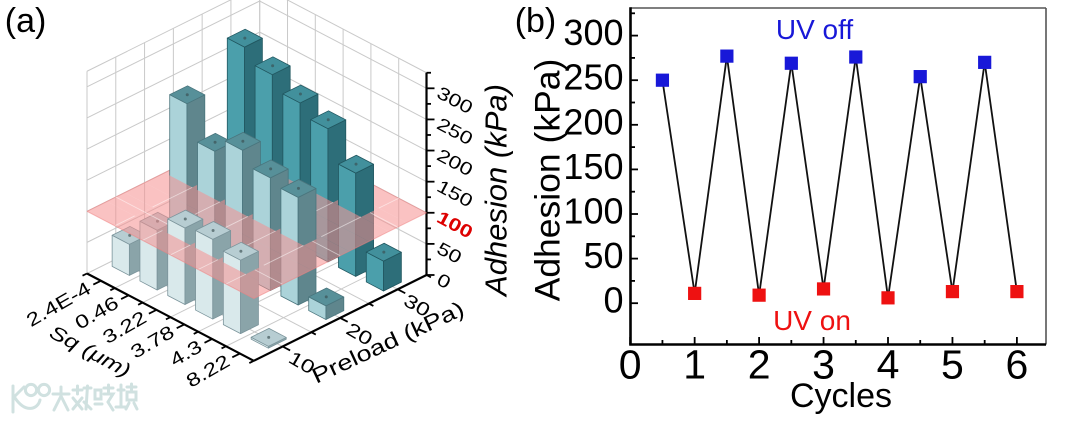  Describe the element at coordinates (593, 77) in the screenshot. I see `svg-text: 250` at that location.